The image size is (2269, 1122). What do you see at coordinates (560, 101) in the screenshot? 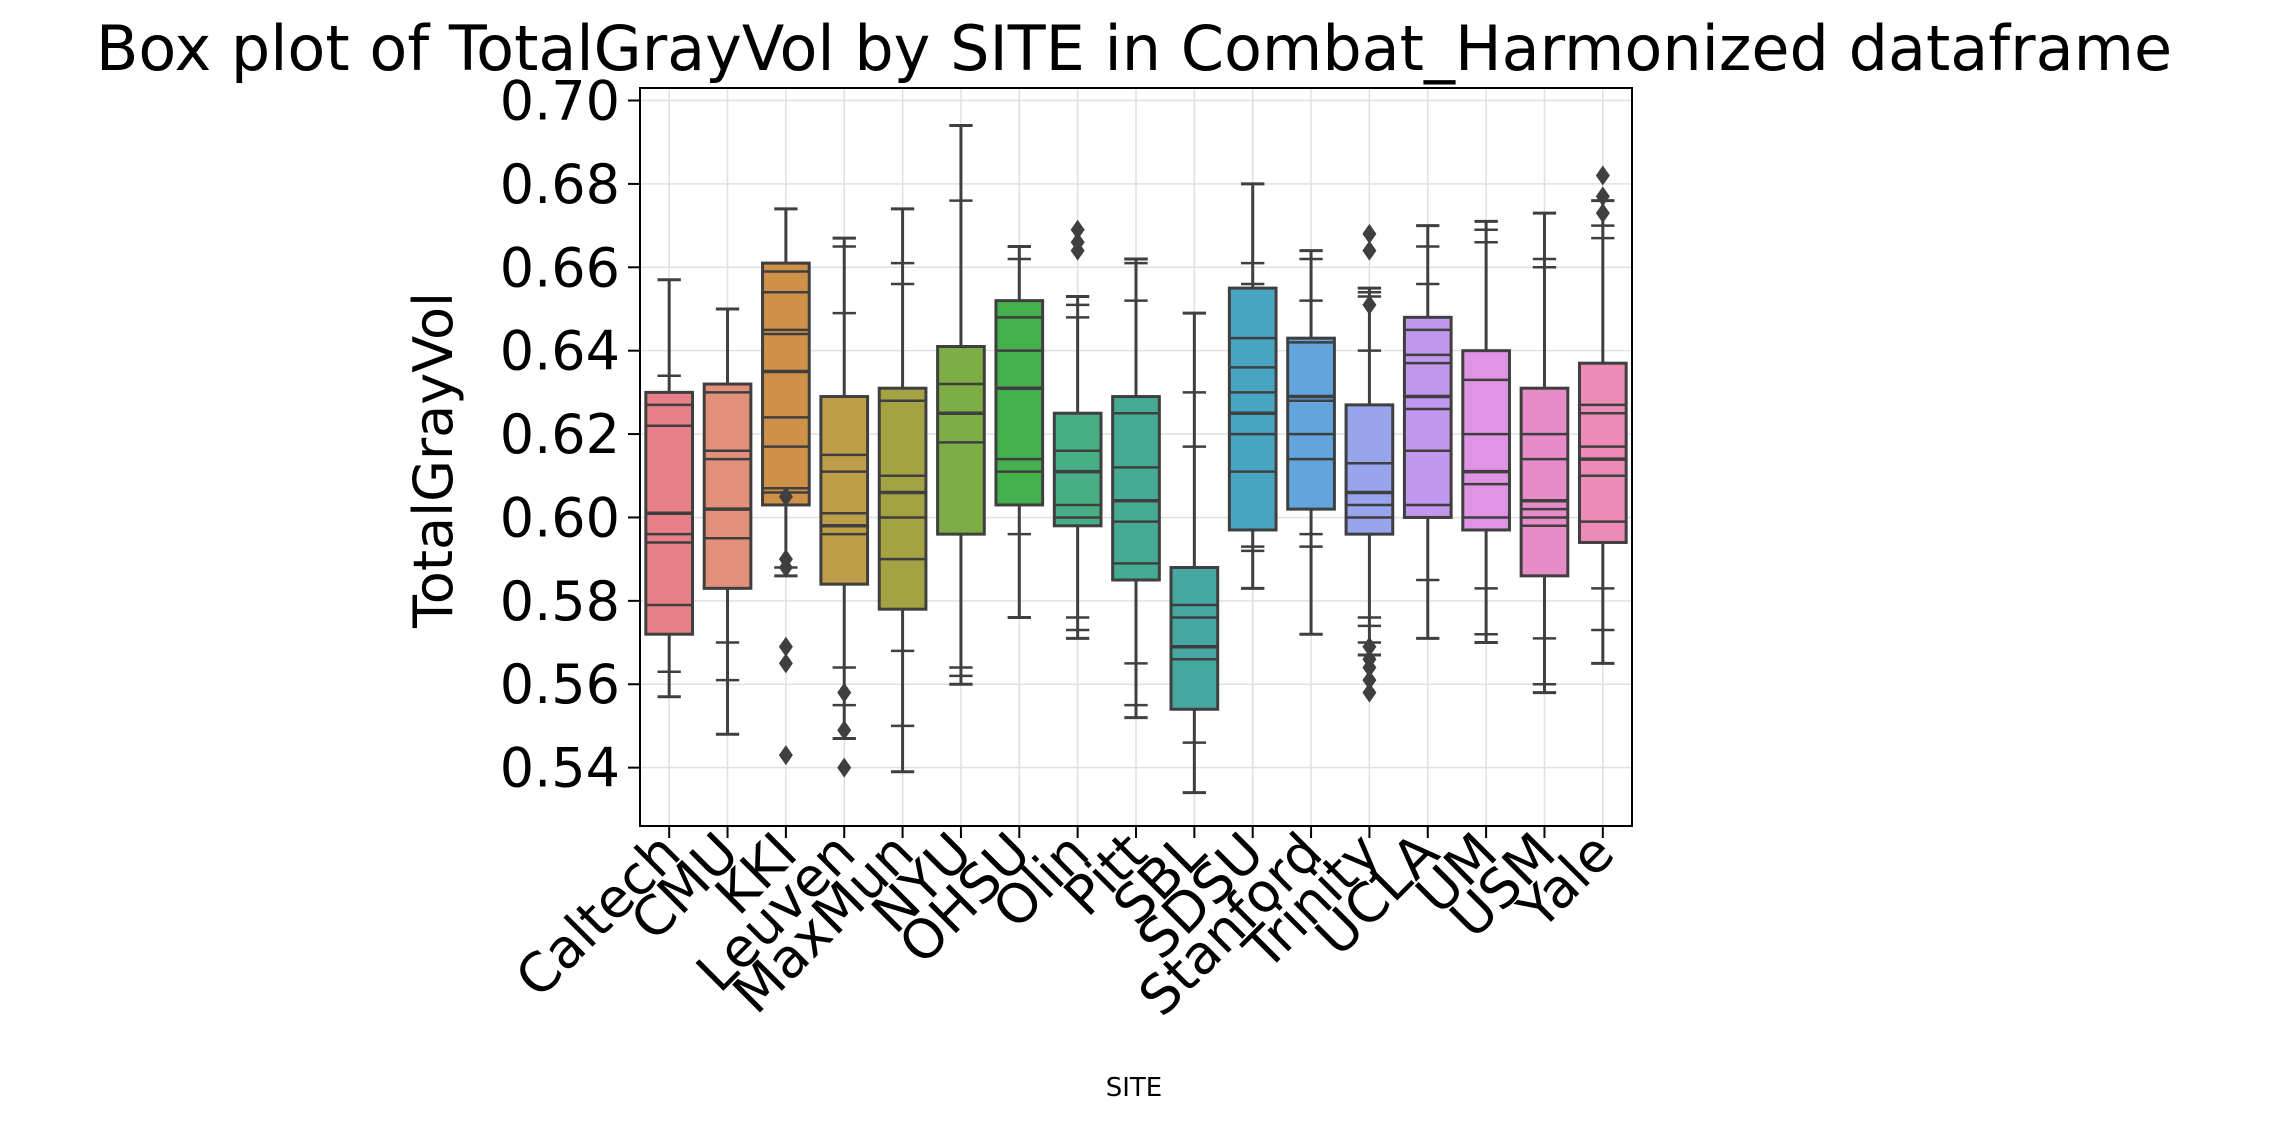
I see `y-tick-label: 0.70` at bounding box center [560, 101].